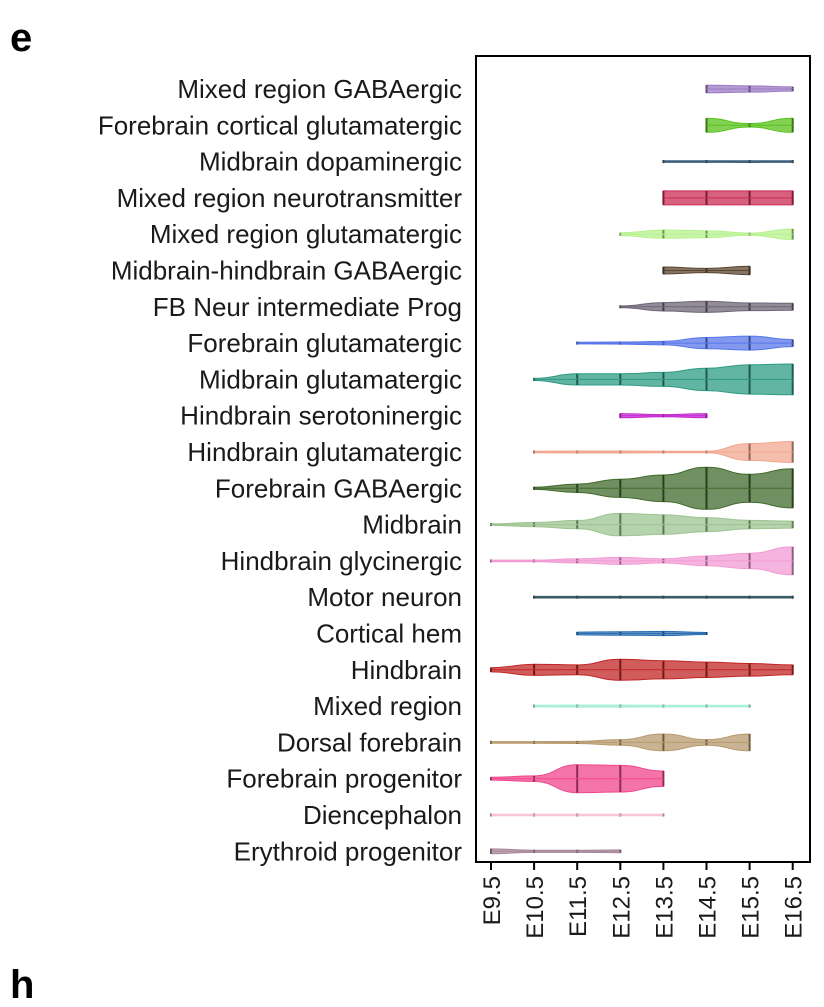  Describe the element at coordinates (330, 162) in the screenshot. I see `row-label: Midbrain dopaminergic` at that location.